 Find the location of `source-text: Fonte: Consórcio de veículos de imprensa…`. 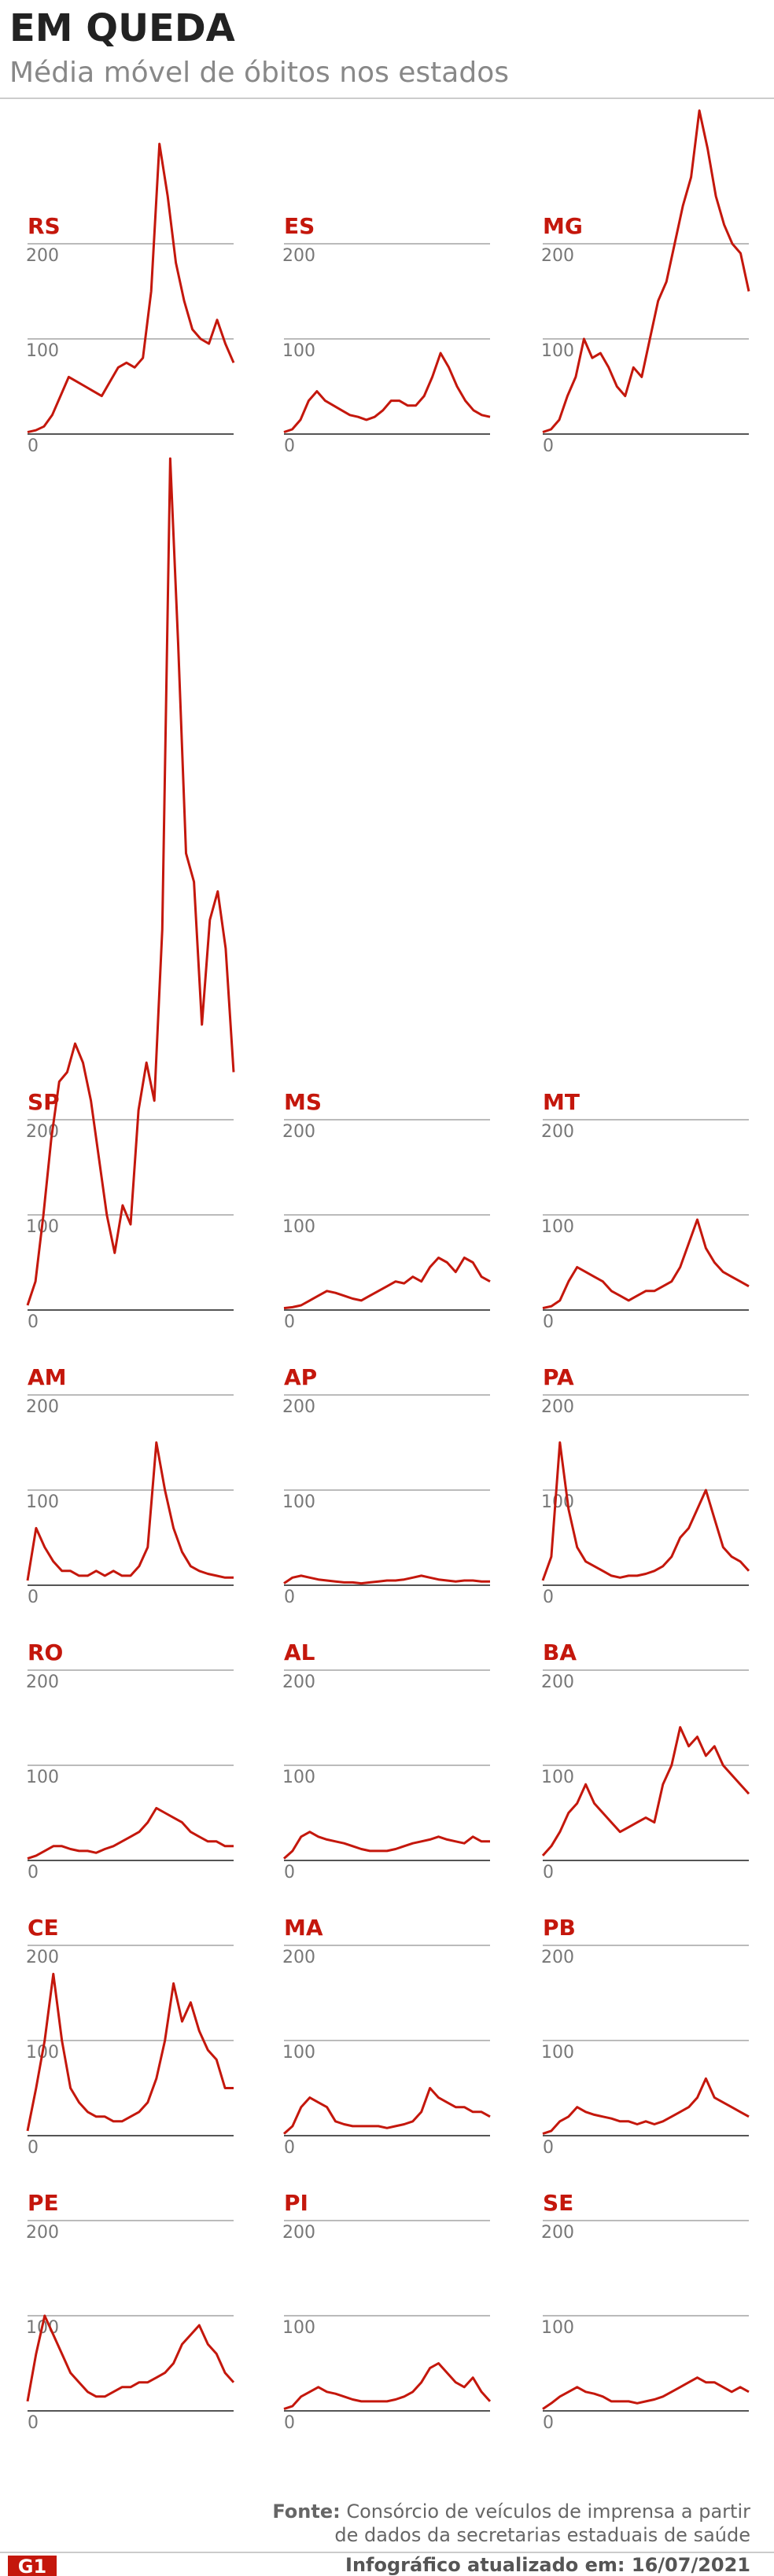

source-text: Fonte: Consórcio de veículos de imprensa… is located at coordinates (511, 2512).